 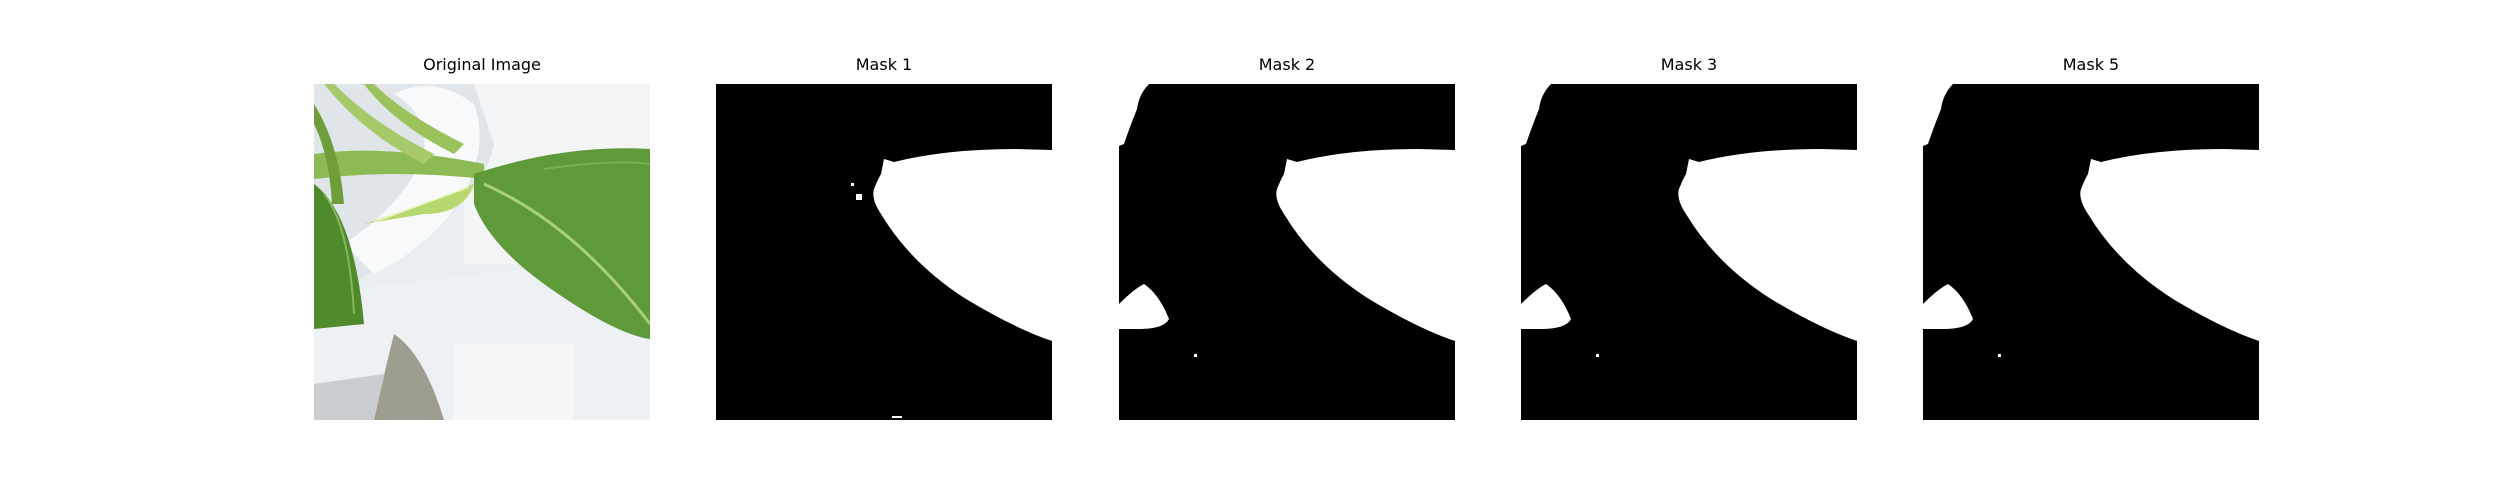 I want to click on panel-title: Original Image, so click(x=482, y=64).